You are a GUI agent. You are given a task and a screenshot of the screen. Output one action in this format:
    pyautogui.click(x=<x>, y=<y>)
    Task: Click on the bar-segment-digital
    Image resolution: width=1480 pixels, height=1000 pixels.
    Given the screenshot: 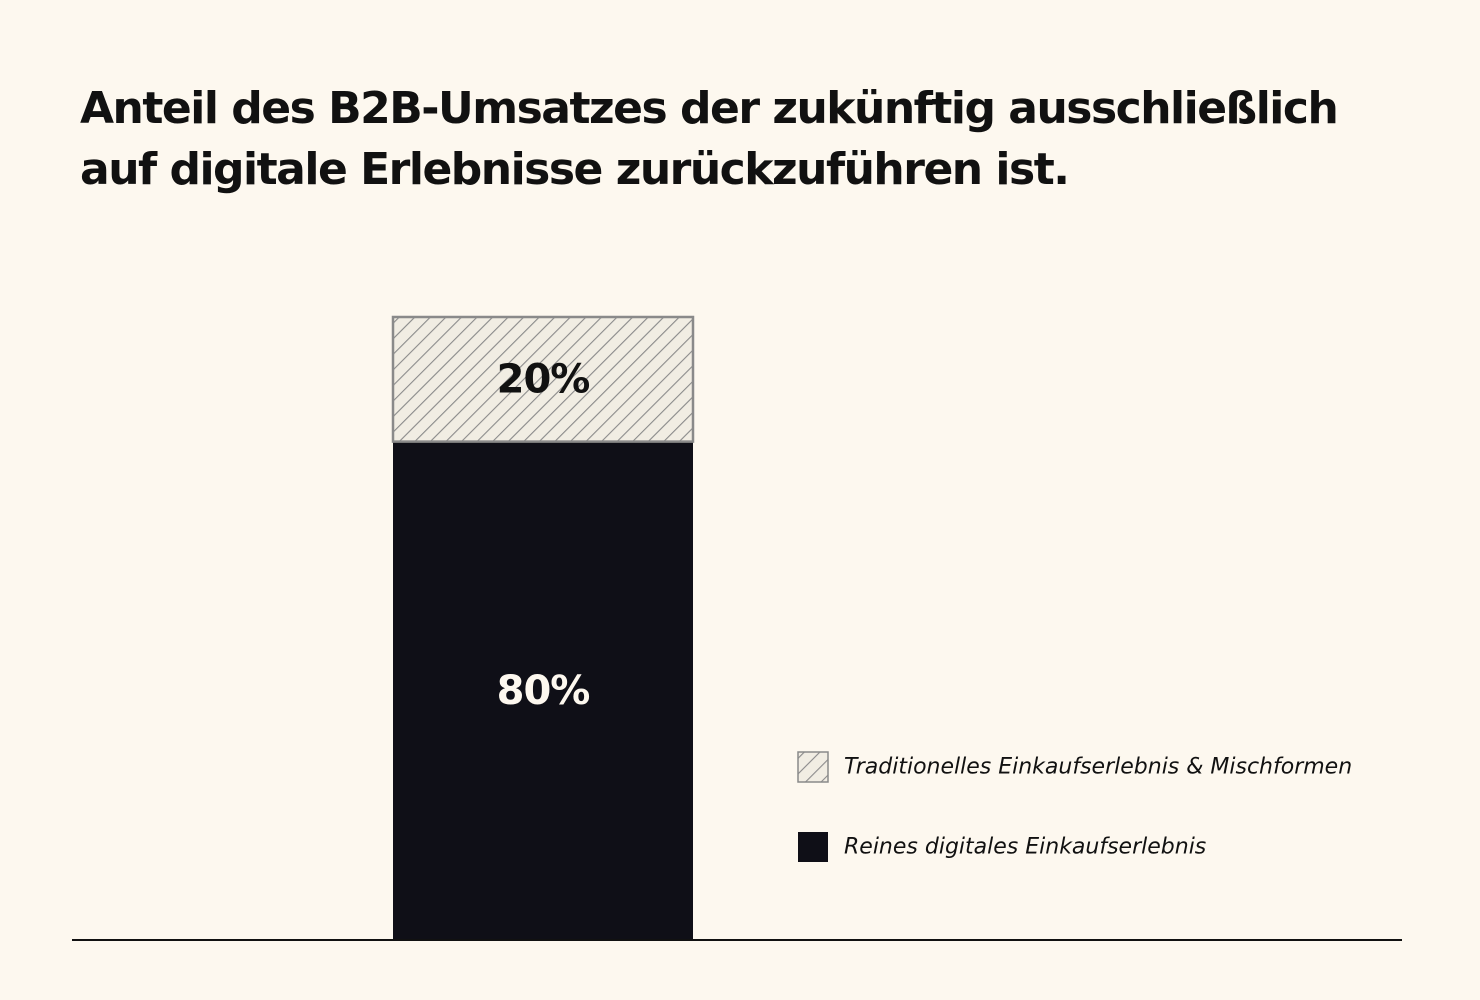 What is the action you would take?
    pyautogui.click(x=543, y=690)
    